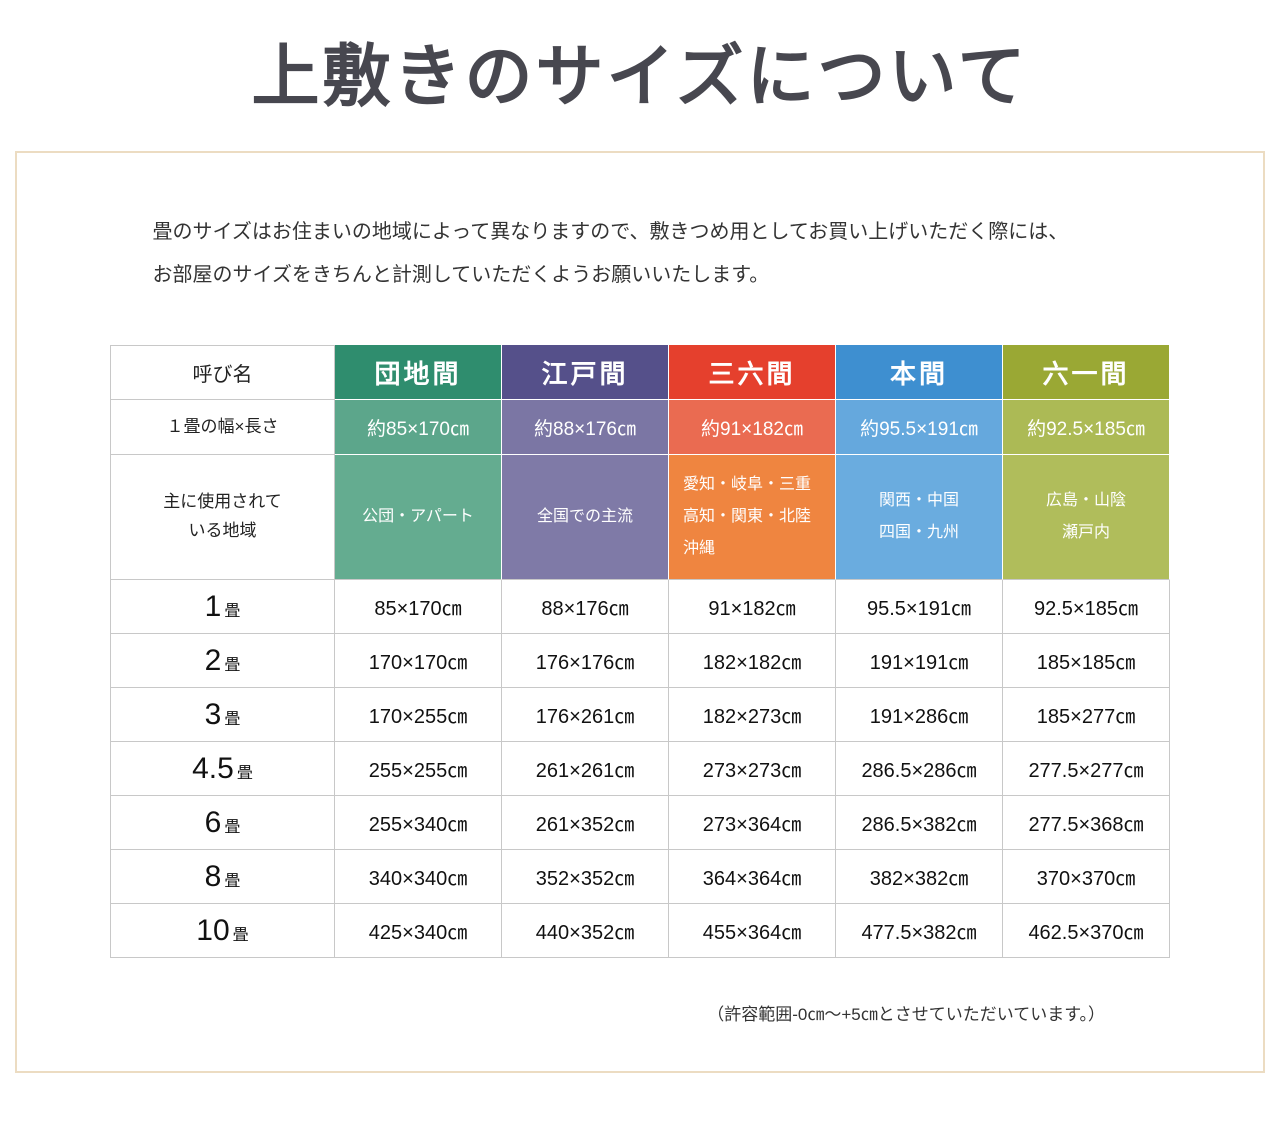 This screenshot has width=1280, height=1134. What do you see at coordinates (585, 428) in the screenshot?
I see `size-cell: 約88×176㎝` at bounding box center [585, 428].